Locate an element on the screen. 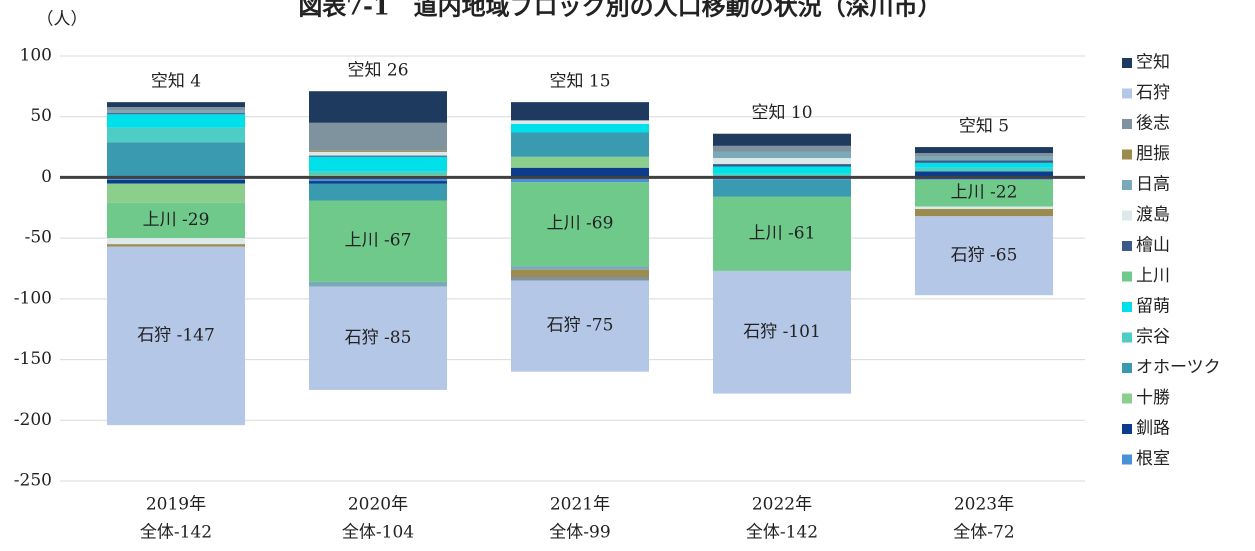  data-label: 上川 -29 is located at coordinates (176, 220).